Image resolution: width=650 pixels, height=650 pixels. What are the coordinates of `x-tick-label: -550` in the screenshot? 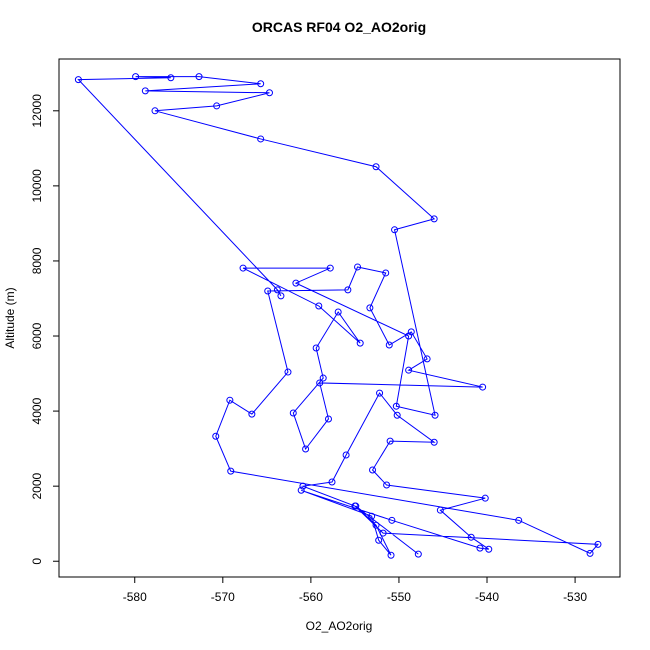 It's located at (399, 597).